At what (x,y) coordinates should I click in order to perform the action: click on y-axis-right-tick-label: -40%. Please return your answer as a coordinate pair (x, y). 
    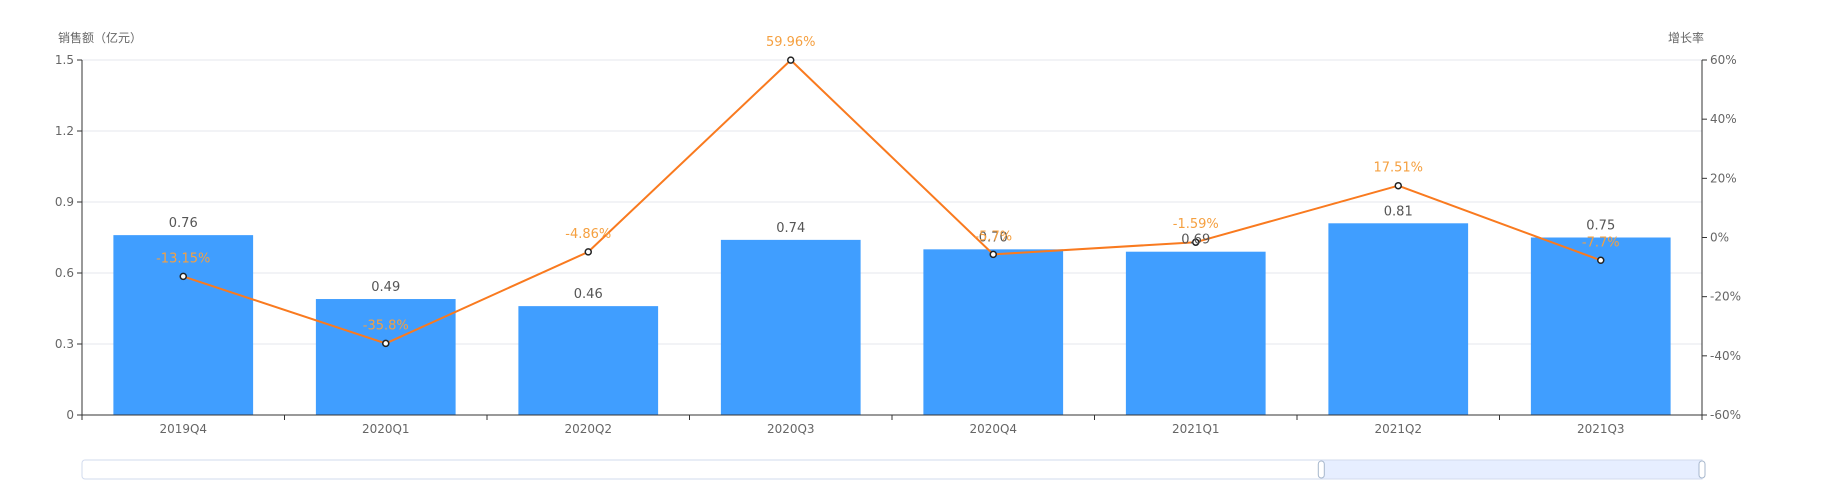
    Looking at the image, I should click on (1725, 356).